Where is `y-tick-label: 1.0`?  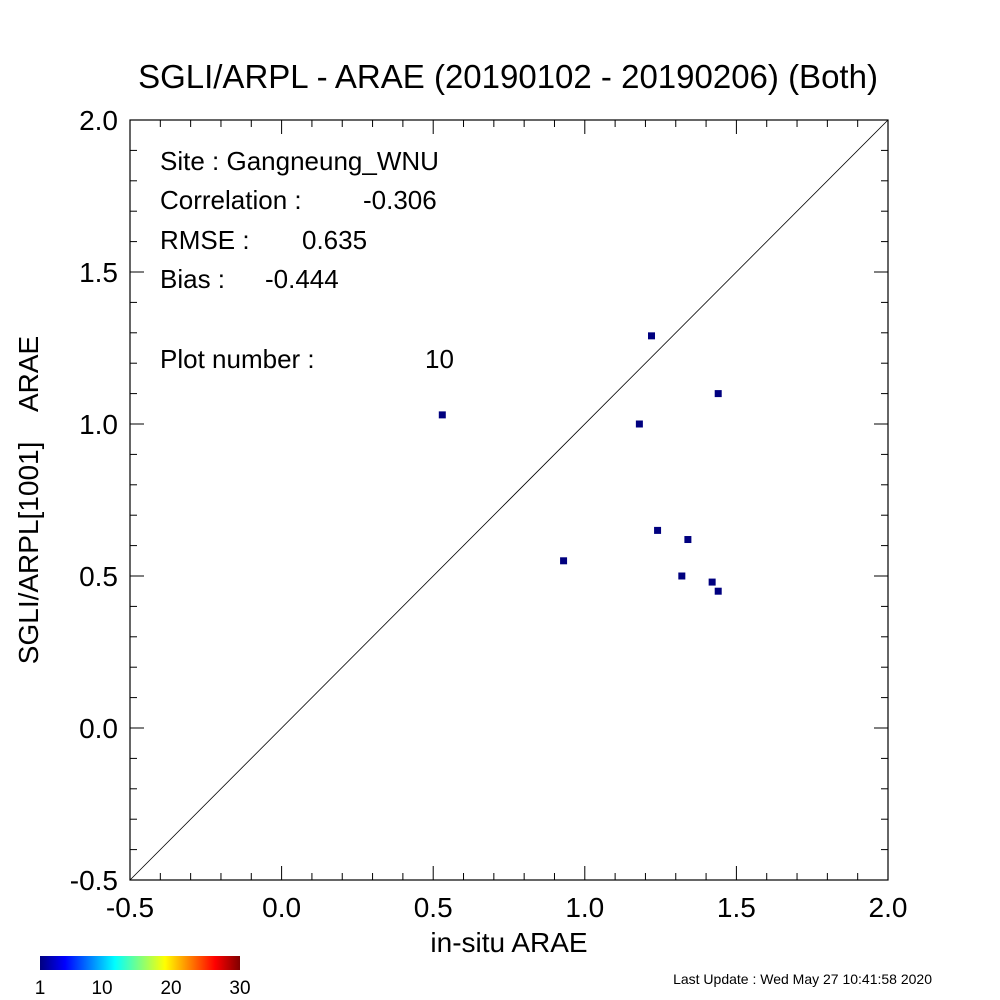 y-tick-label: 1.0 is located at coordinates (98, 424).